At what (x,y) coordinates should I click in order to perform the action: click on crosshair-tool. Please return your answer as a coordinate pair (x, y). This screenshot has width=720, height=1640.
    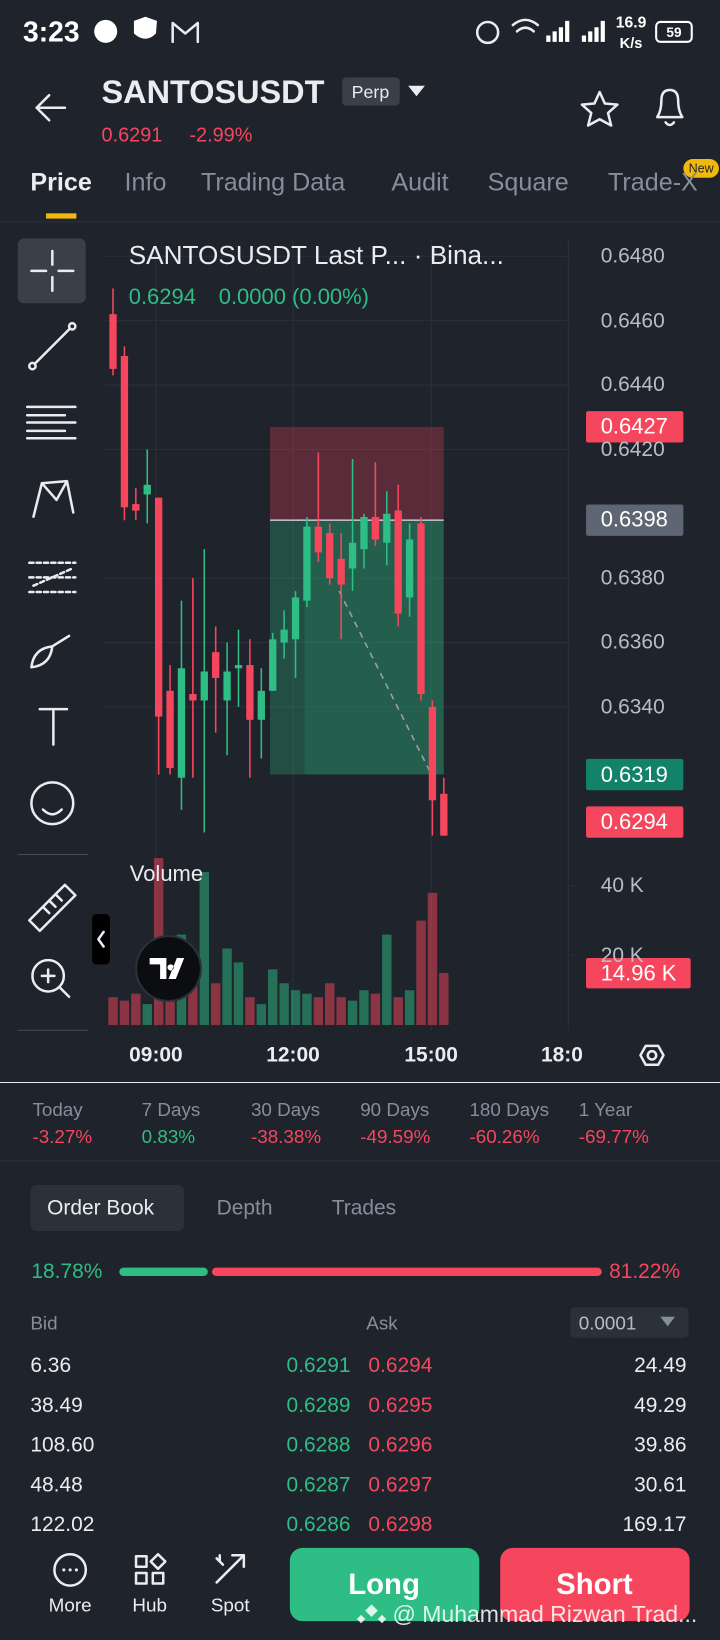
    Looking at the image, I should click on (52, 271).